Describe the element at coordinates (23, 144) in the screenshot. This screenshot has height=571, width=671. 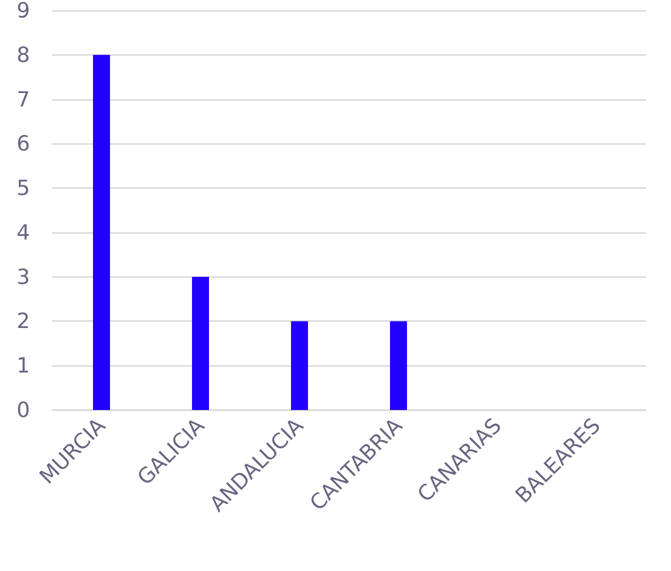
I see `y-tick-label: 6` at that location.